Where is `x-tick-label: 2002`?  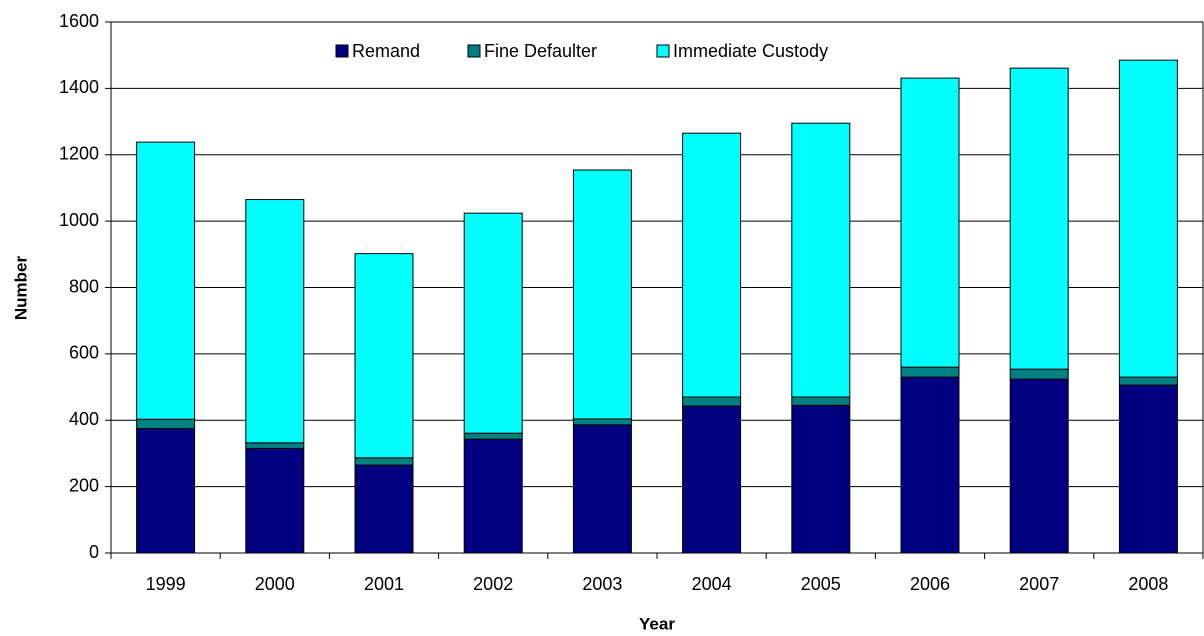 x-tick-label: 2002 is located at coordinates (493, 584).